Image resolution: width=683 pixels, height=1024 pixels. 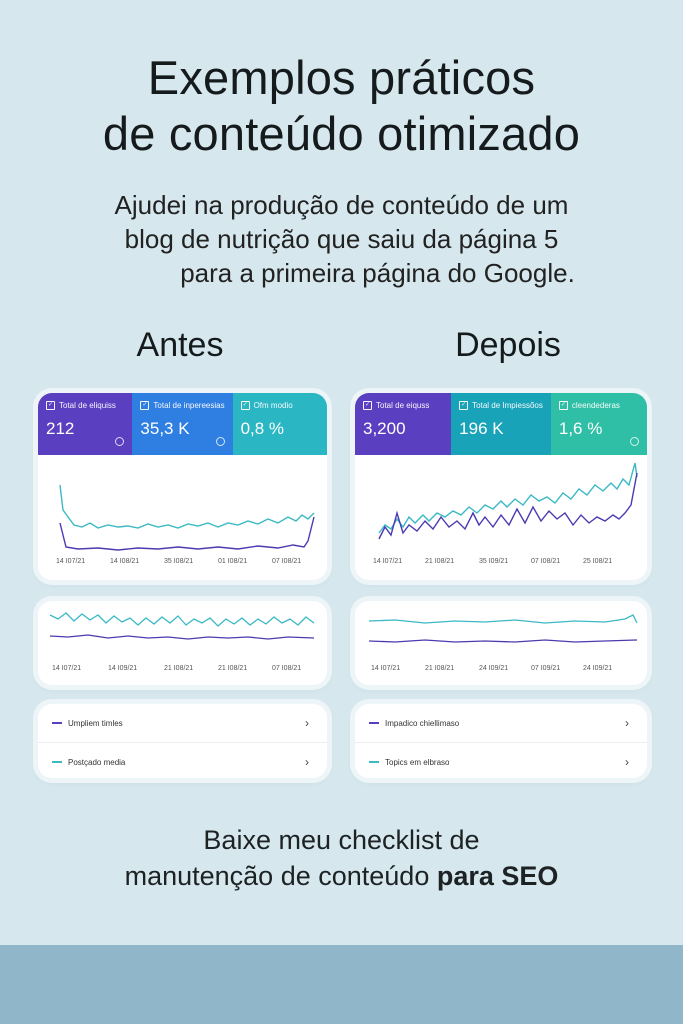 I want to click on before-legend-row-position: Postçado media ›, so click(x=182, y=760).